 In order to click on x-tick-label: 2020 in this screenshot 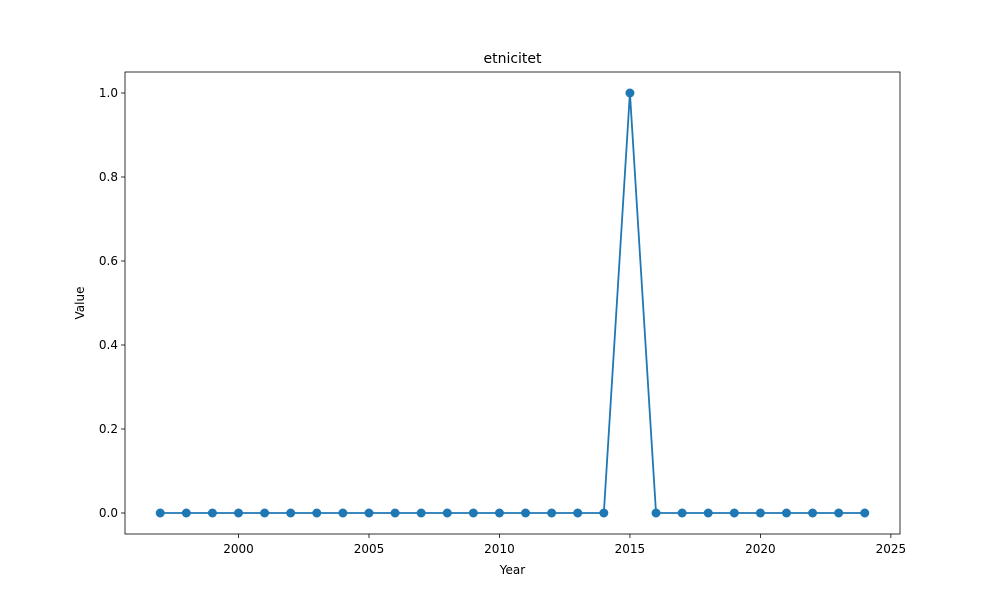, I will do `click(760, 549)`.